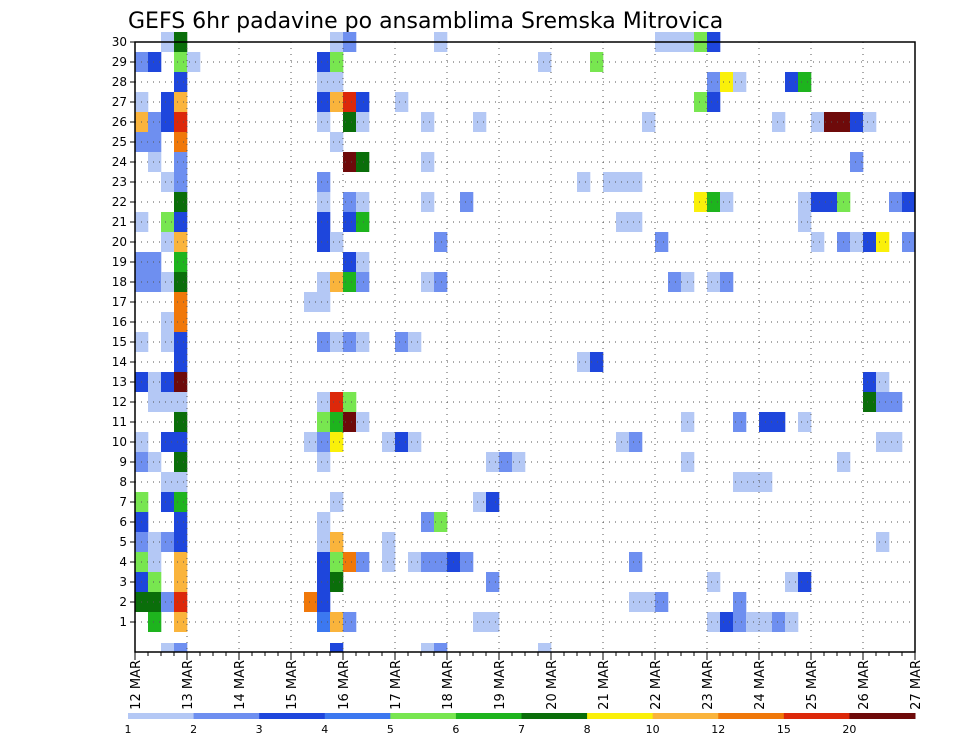  What do you see at coordinates (123, 522) in the screenshot?
I see `y-tick-label: 6` at bounding box center [123, 522].